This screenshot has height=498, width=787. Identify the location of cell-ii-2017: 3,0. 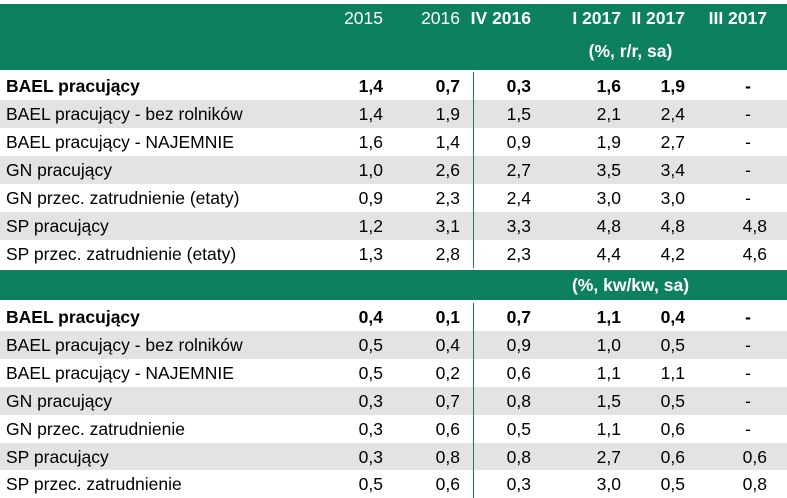
(672, 197).